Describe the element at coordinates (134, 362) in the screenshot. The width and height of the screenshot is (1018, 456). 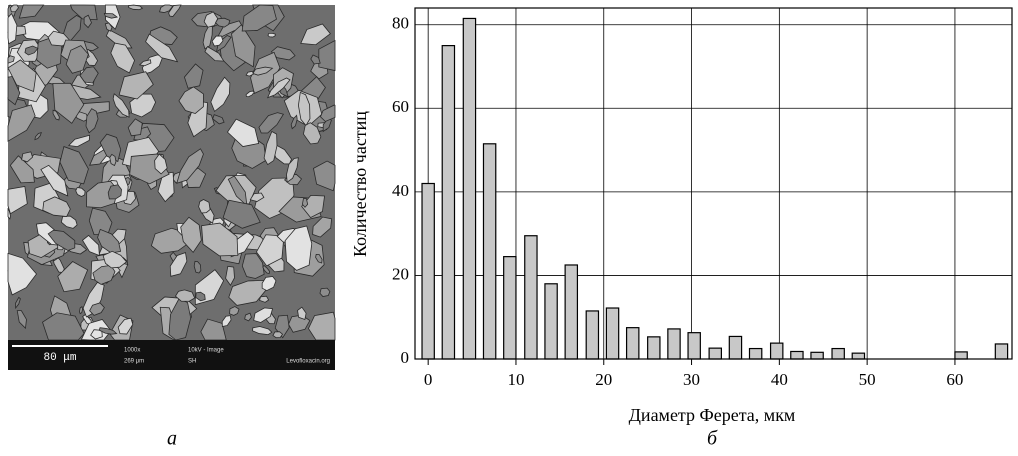
I see `field: 269 μm` at that location.